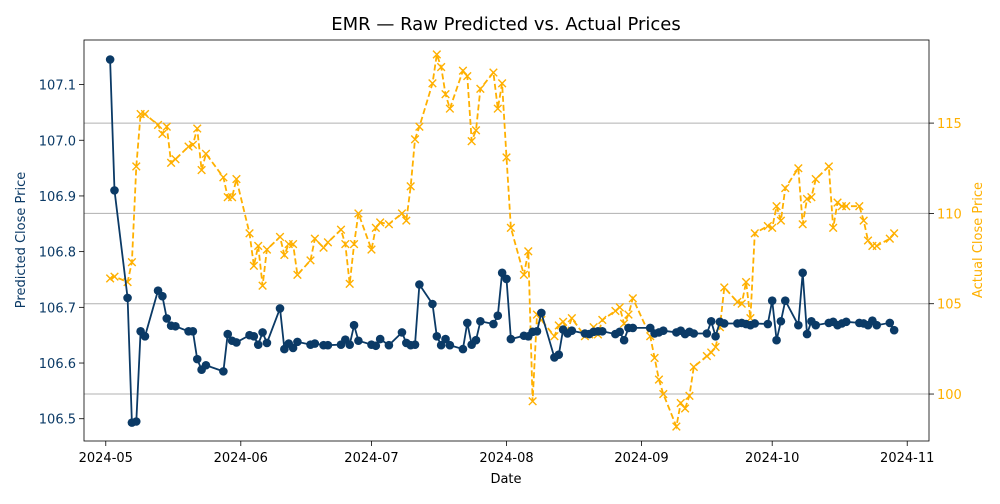 This screenshot has width=1000, height=504. What do you see at coordinates (57, 197) in the screenshot?
I see `left-y-tick-label: 106.9` at bounding box center [57, 197].